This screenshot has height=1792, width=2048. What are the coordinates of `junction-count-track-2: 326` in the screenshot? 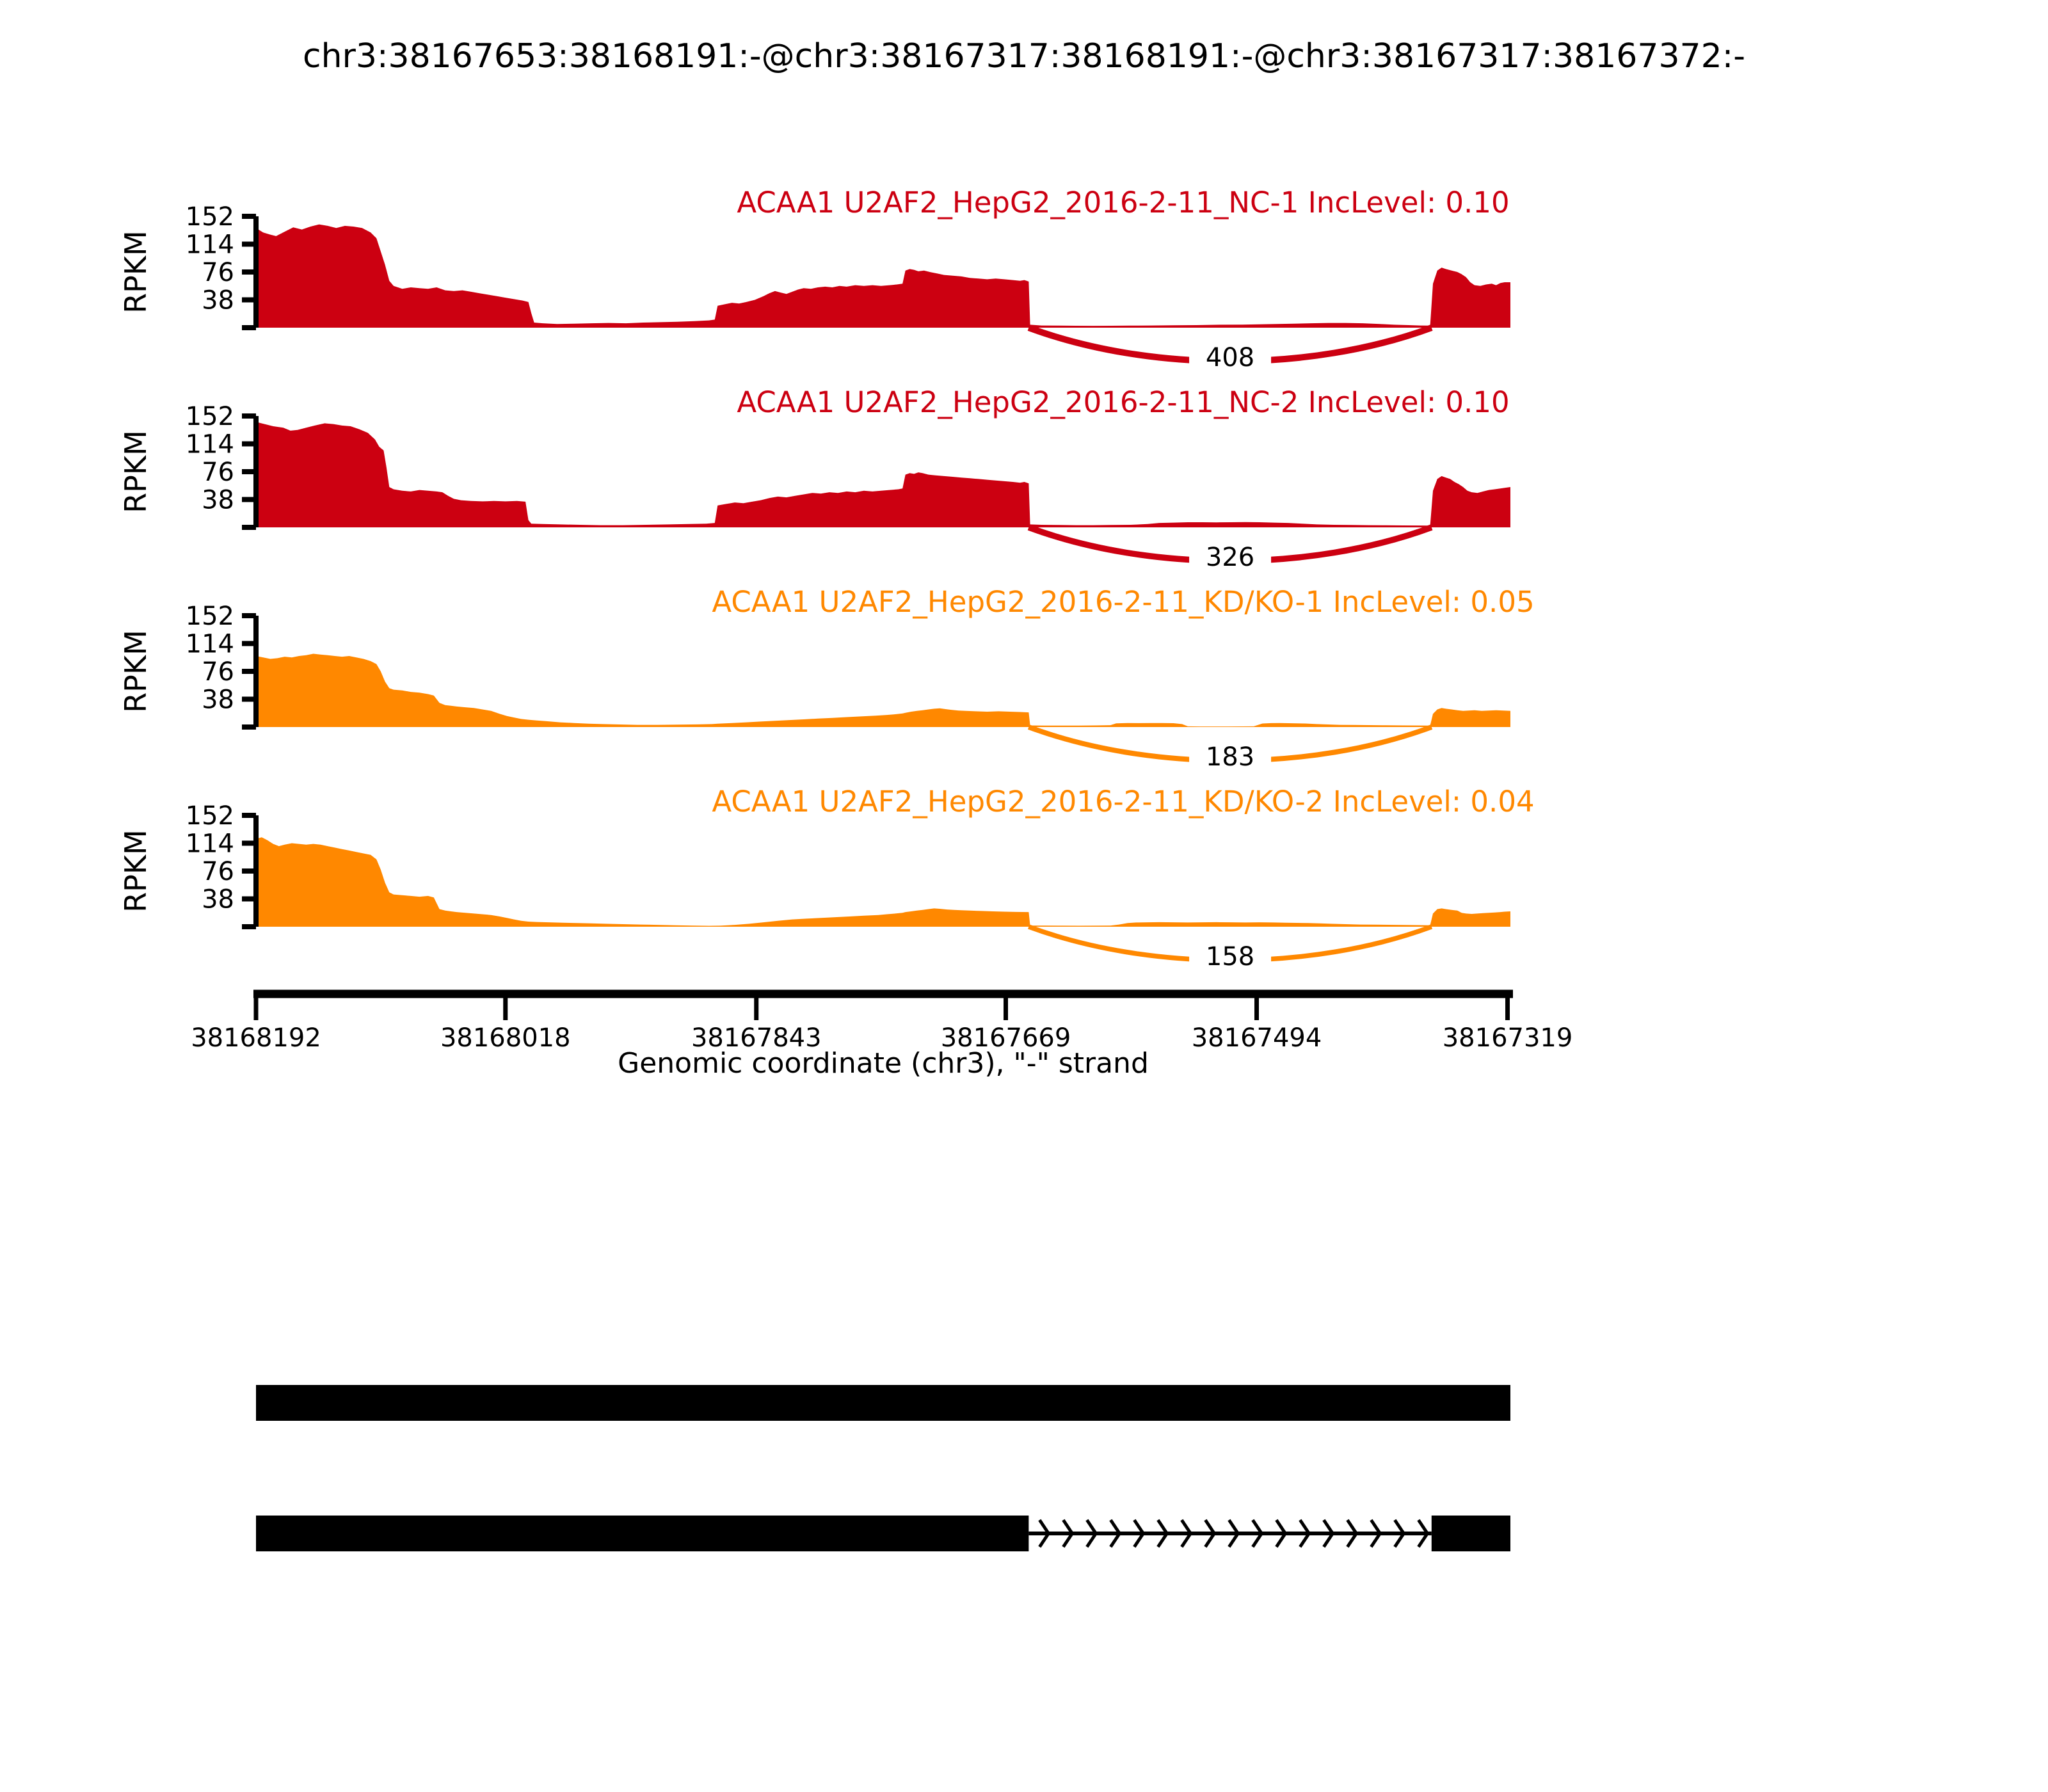 It's located at (1230, 557).